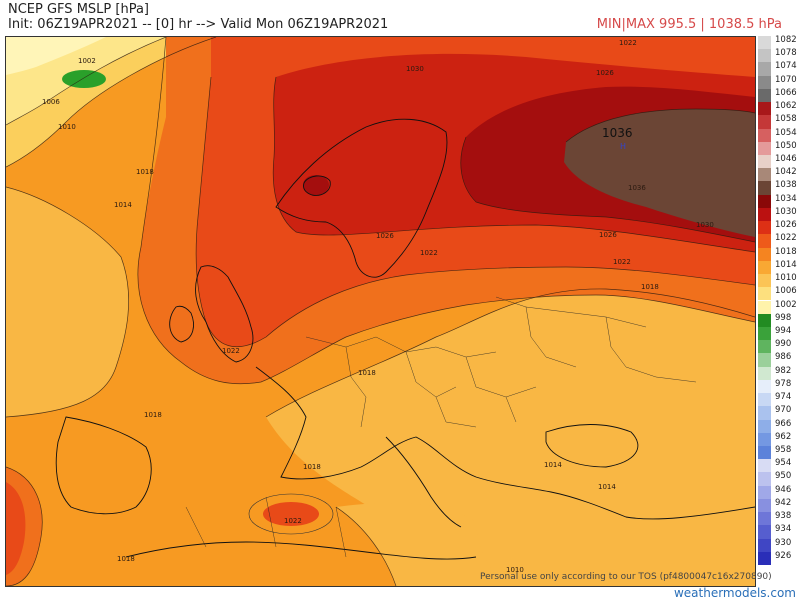 The width and height of the screenshot is (800, 600). I want to click on legend-entry-946: 946, so click(779, 491).